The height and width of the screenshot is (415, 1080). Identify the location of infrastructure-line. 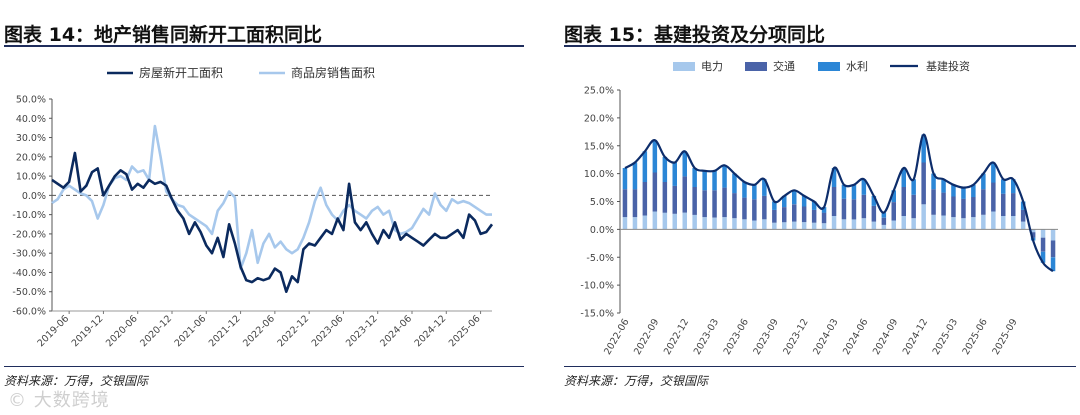
(839, 203).